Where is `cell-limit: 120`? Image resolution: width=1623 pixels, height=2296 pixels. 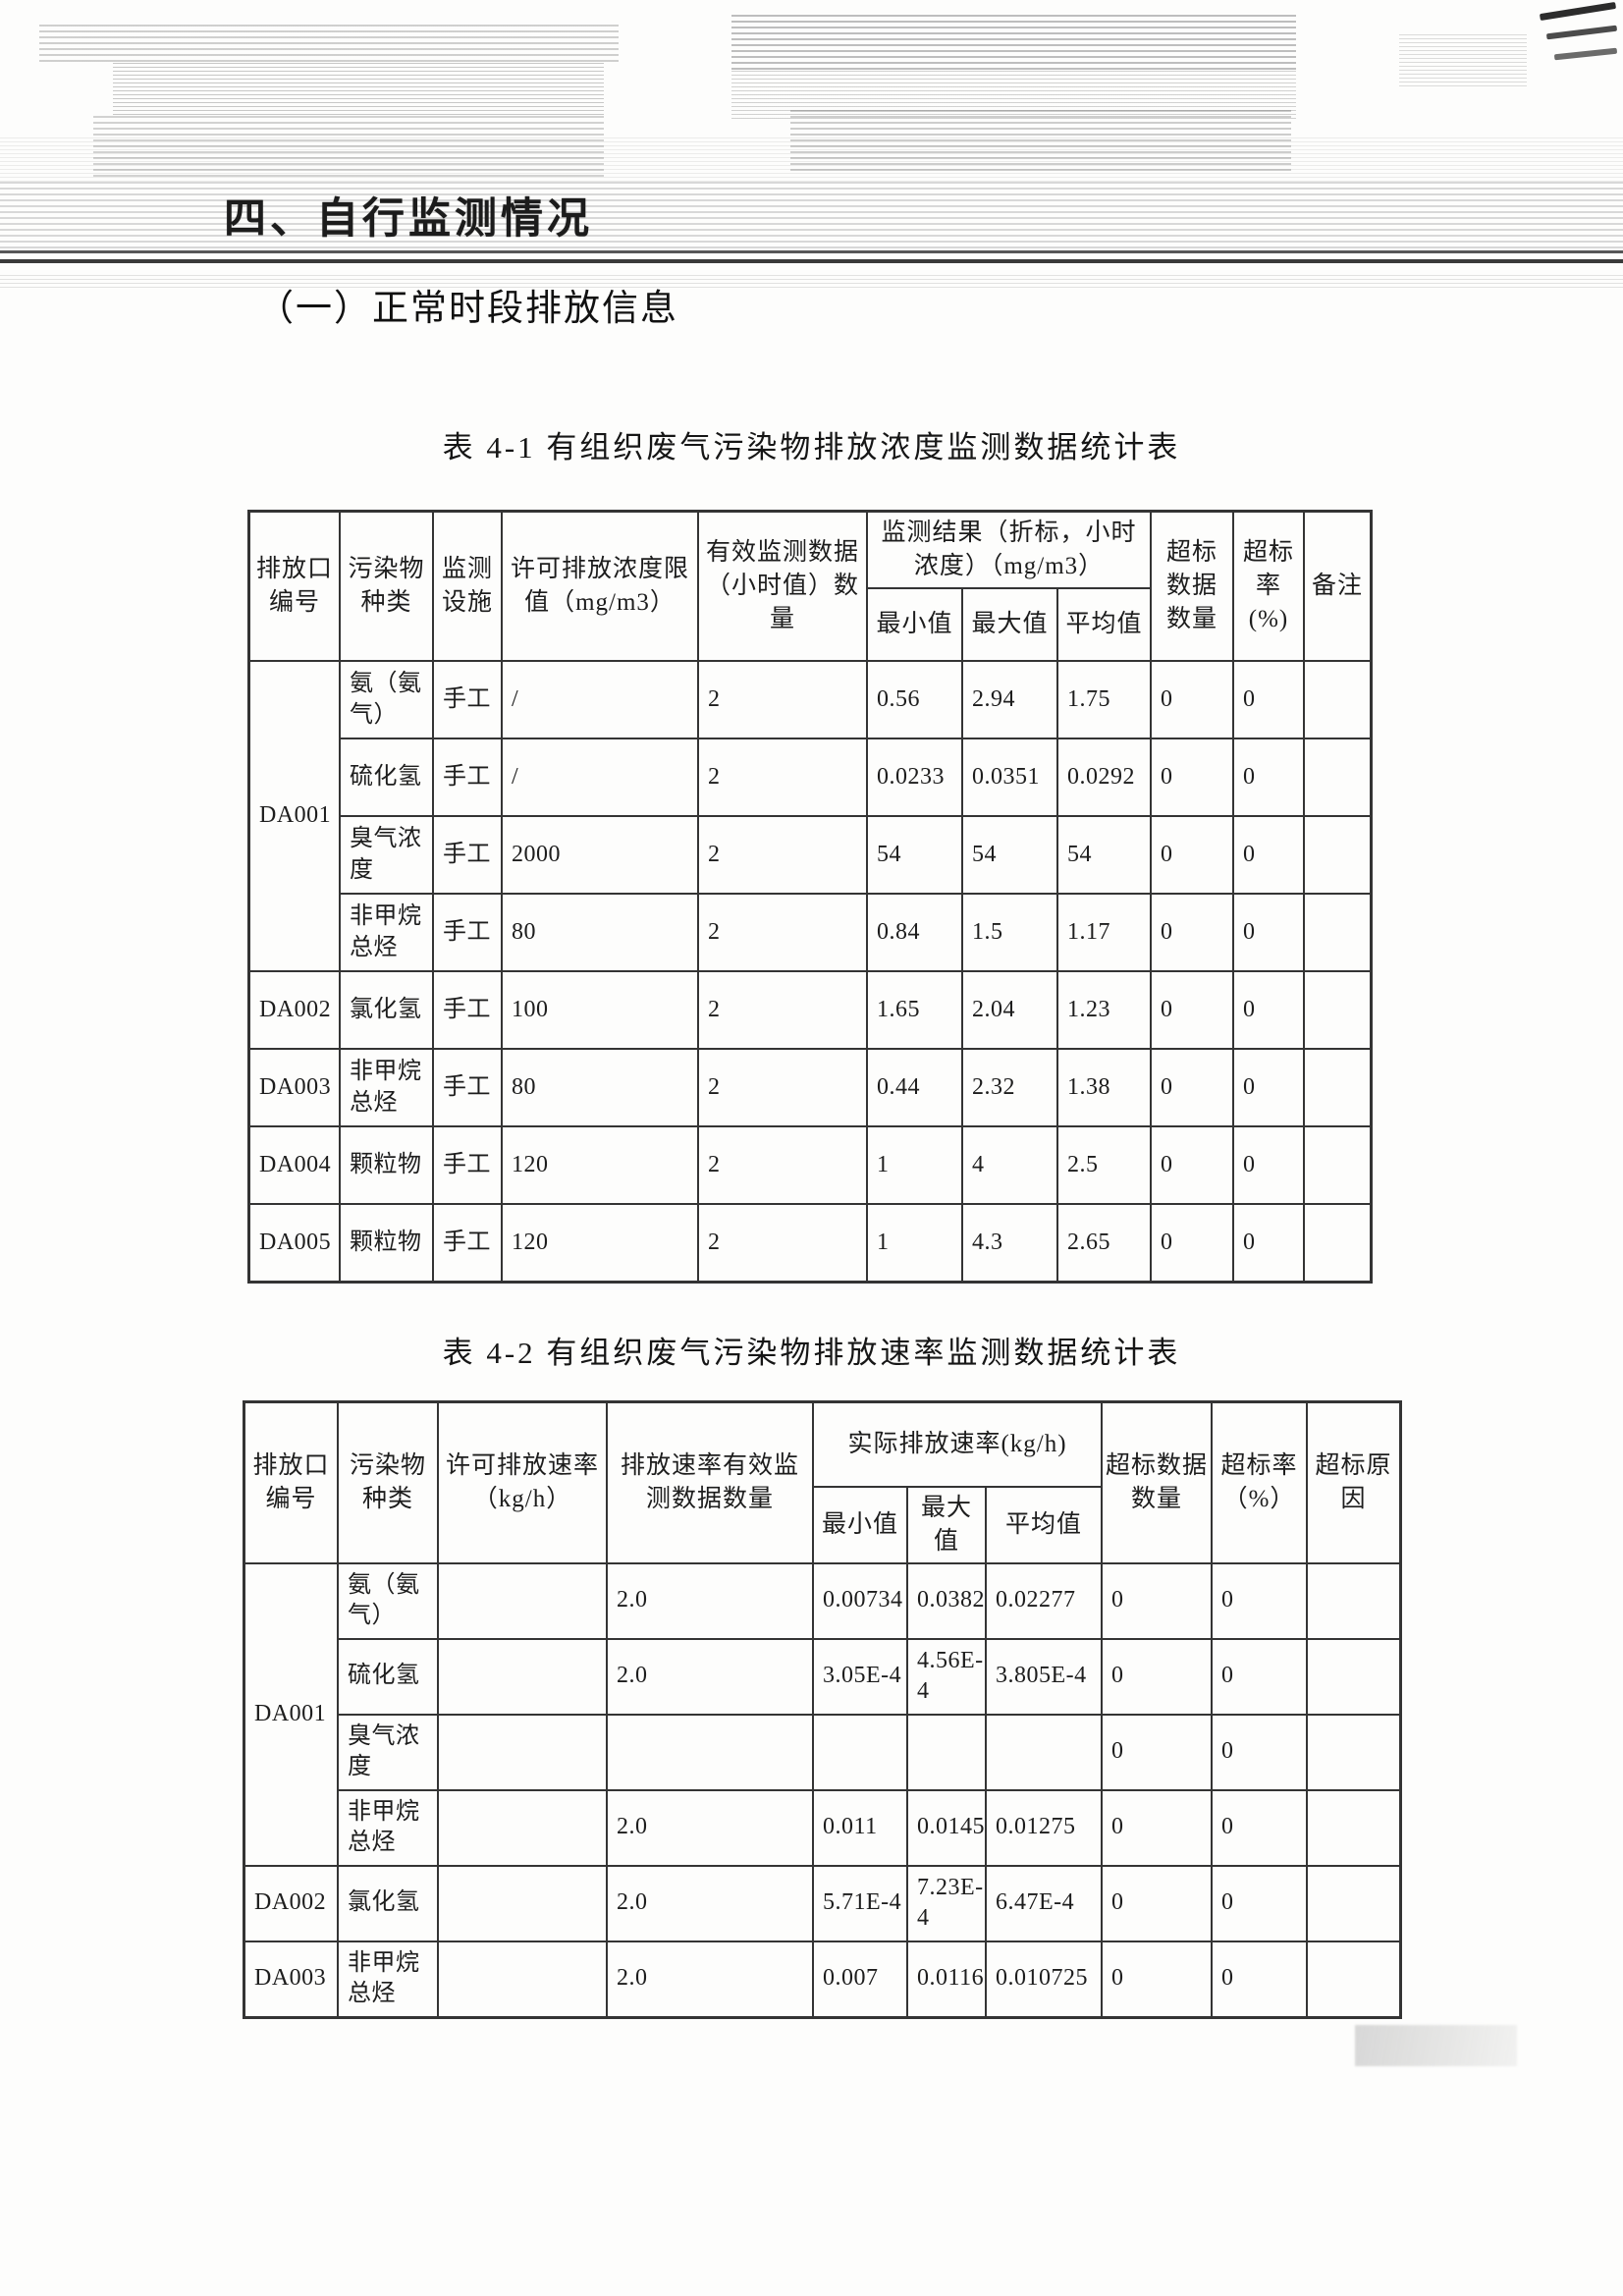 cell-limit: 120 is located at coordinates (600, 1243).